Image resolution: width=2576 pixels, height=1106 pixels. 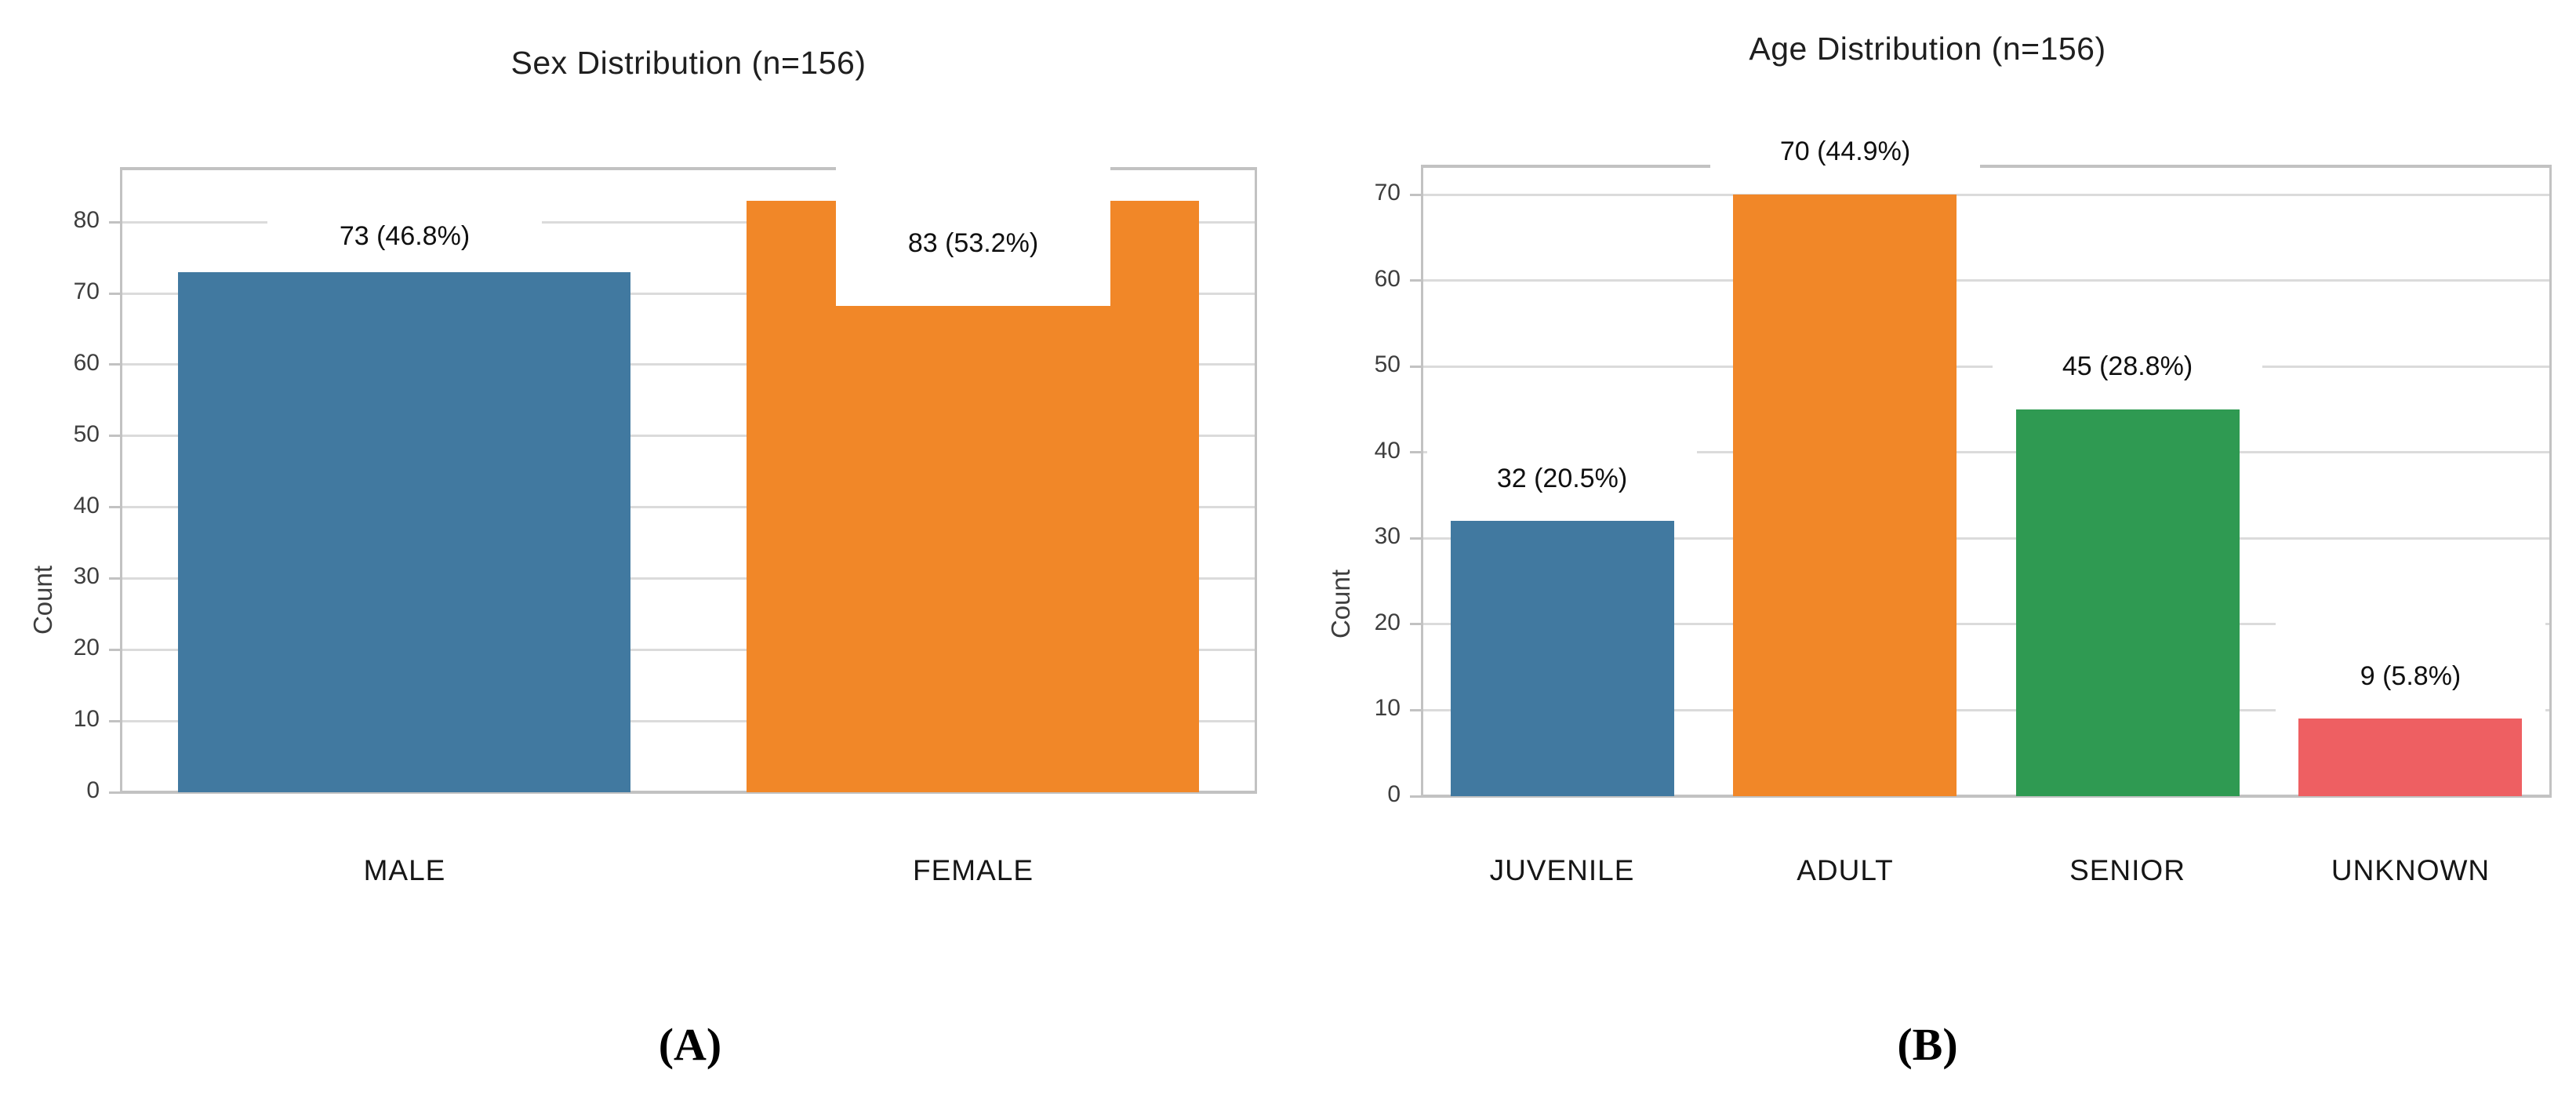 What do you see at coordinates (405, 236) in the screenshot?
I see `bar-value-label-male: 73 (46.8%)` at bounding box center [405, 236].